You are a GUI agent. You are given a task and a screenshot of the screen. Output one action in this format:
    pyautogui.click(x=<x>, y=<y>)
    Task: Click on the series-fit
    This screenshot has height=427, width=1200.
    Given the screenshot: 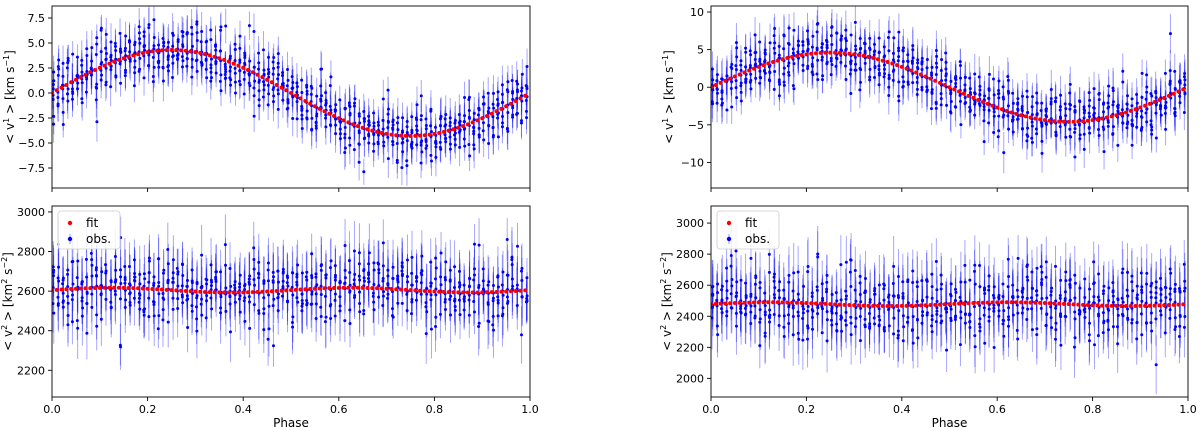 What is the action you would take?
    pyautogui.click(x=290, y=290)
    